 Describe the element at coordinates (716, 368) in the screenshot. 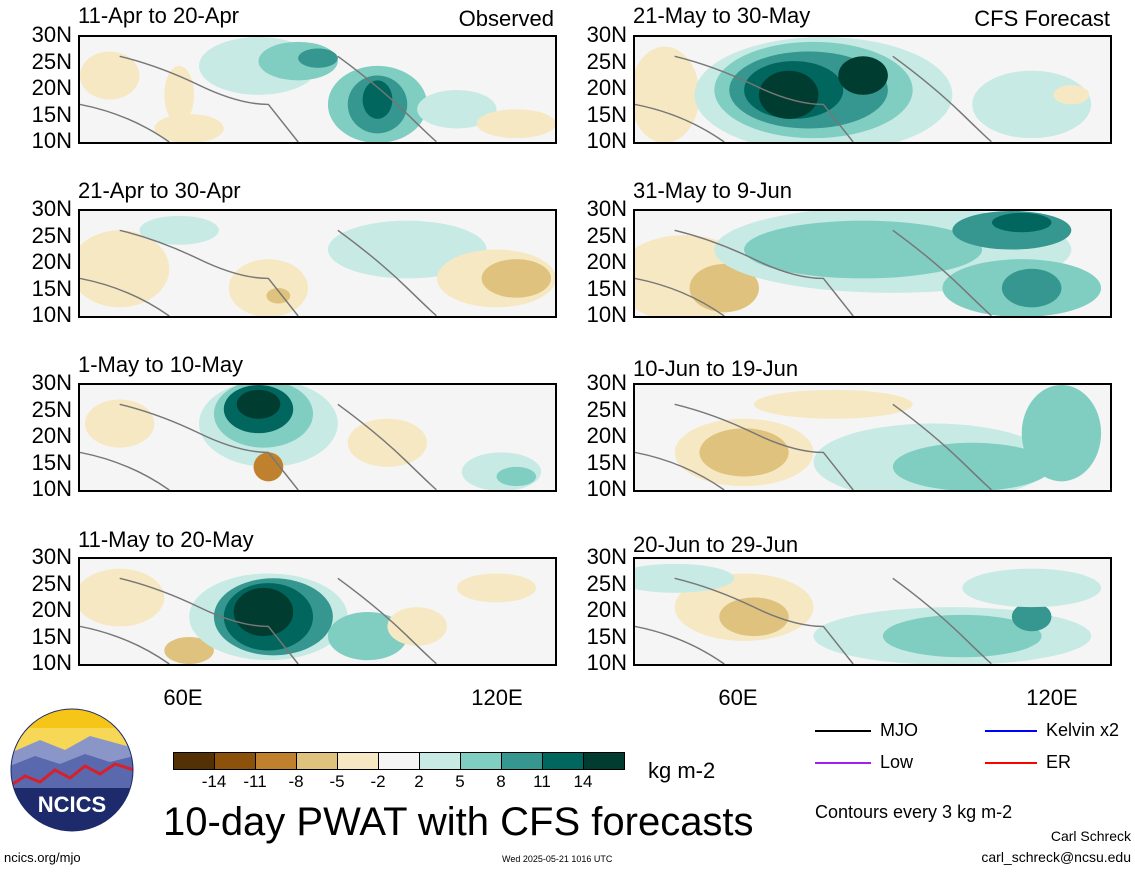

I see `panel-title: 10-Jun to 19-Jun` at that location.